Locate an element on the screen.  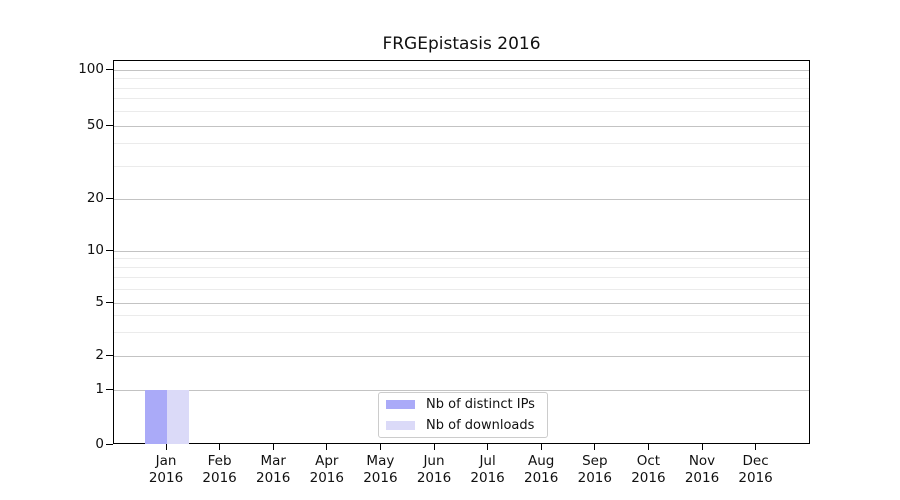
y-tick-label: 10 is located at coordinates (95, 250).